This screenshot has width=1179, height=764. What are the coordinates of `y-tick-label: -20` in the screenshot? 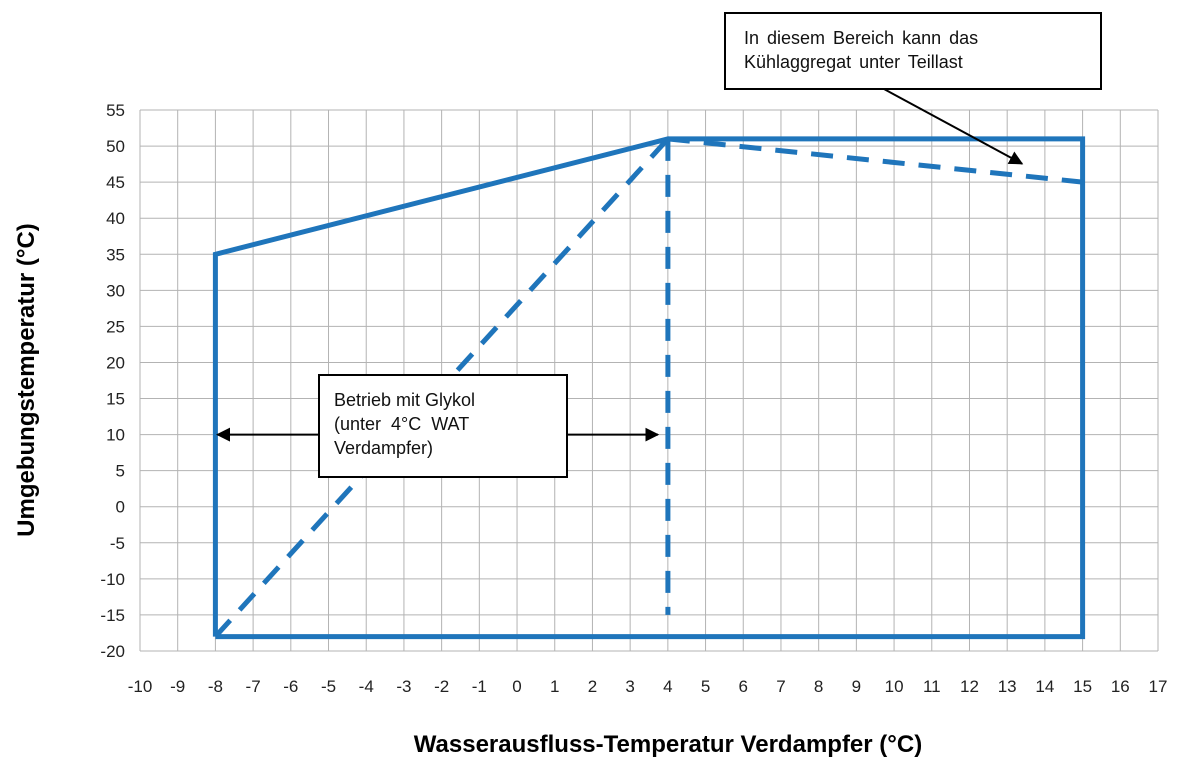 It's located at (112, 651).